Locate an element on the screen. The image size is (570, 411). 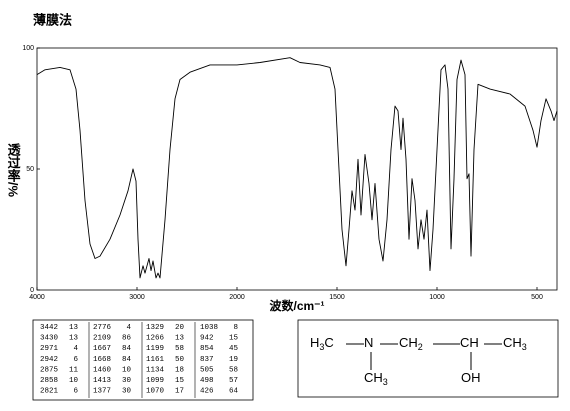
x-tick-label: 2000 is located at coordinates (237, 297).